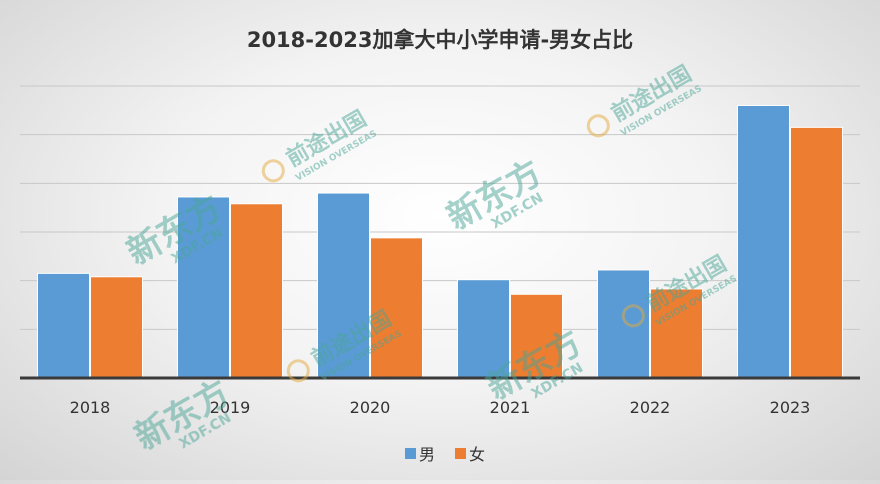 Image resolution: width=880 pixels, height=484 pixels. Describe the element at coordinates (477, 454) in the screenshot. I see `legend-label-female: 女` at that location.